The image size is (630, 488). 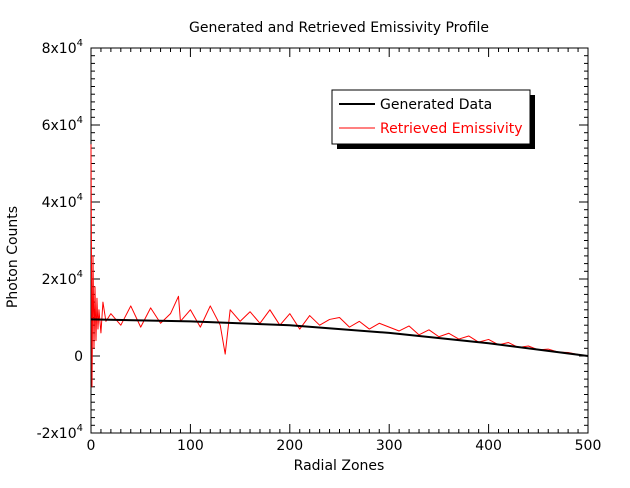 I want to click on y-tick-label: 8x10⁴, so click(x=62, y=47).